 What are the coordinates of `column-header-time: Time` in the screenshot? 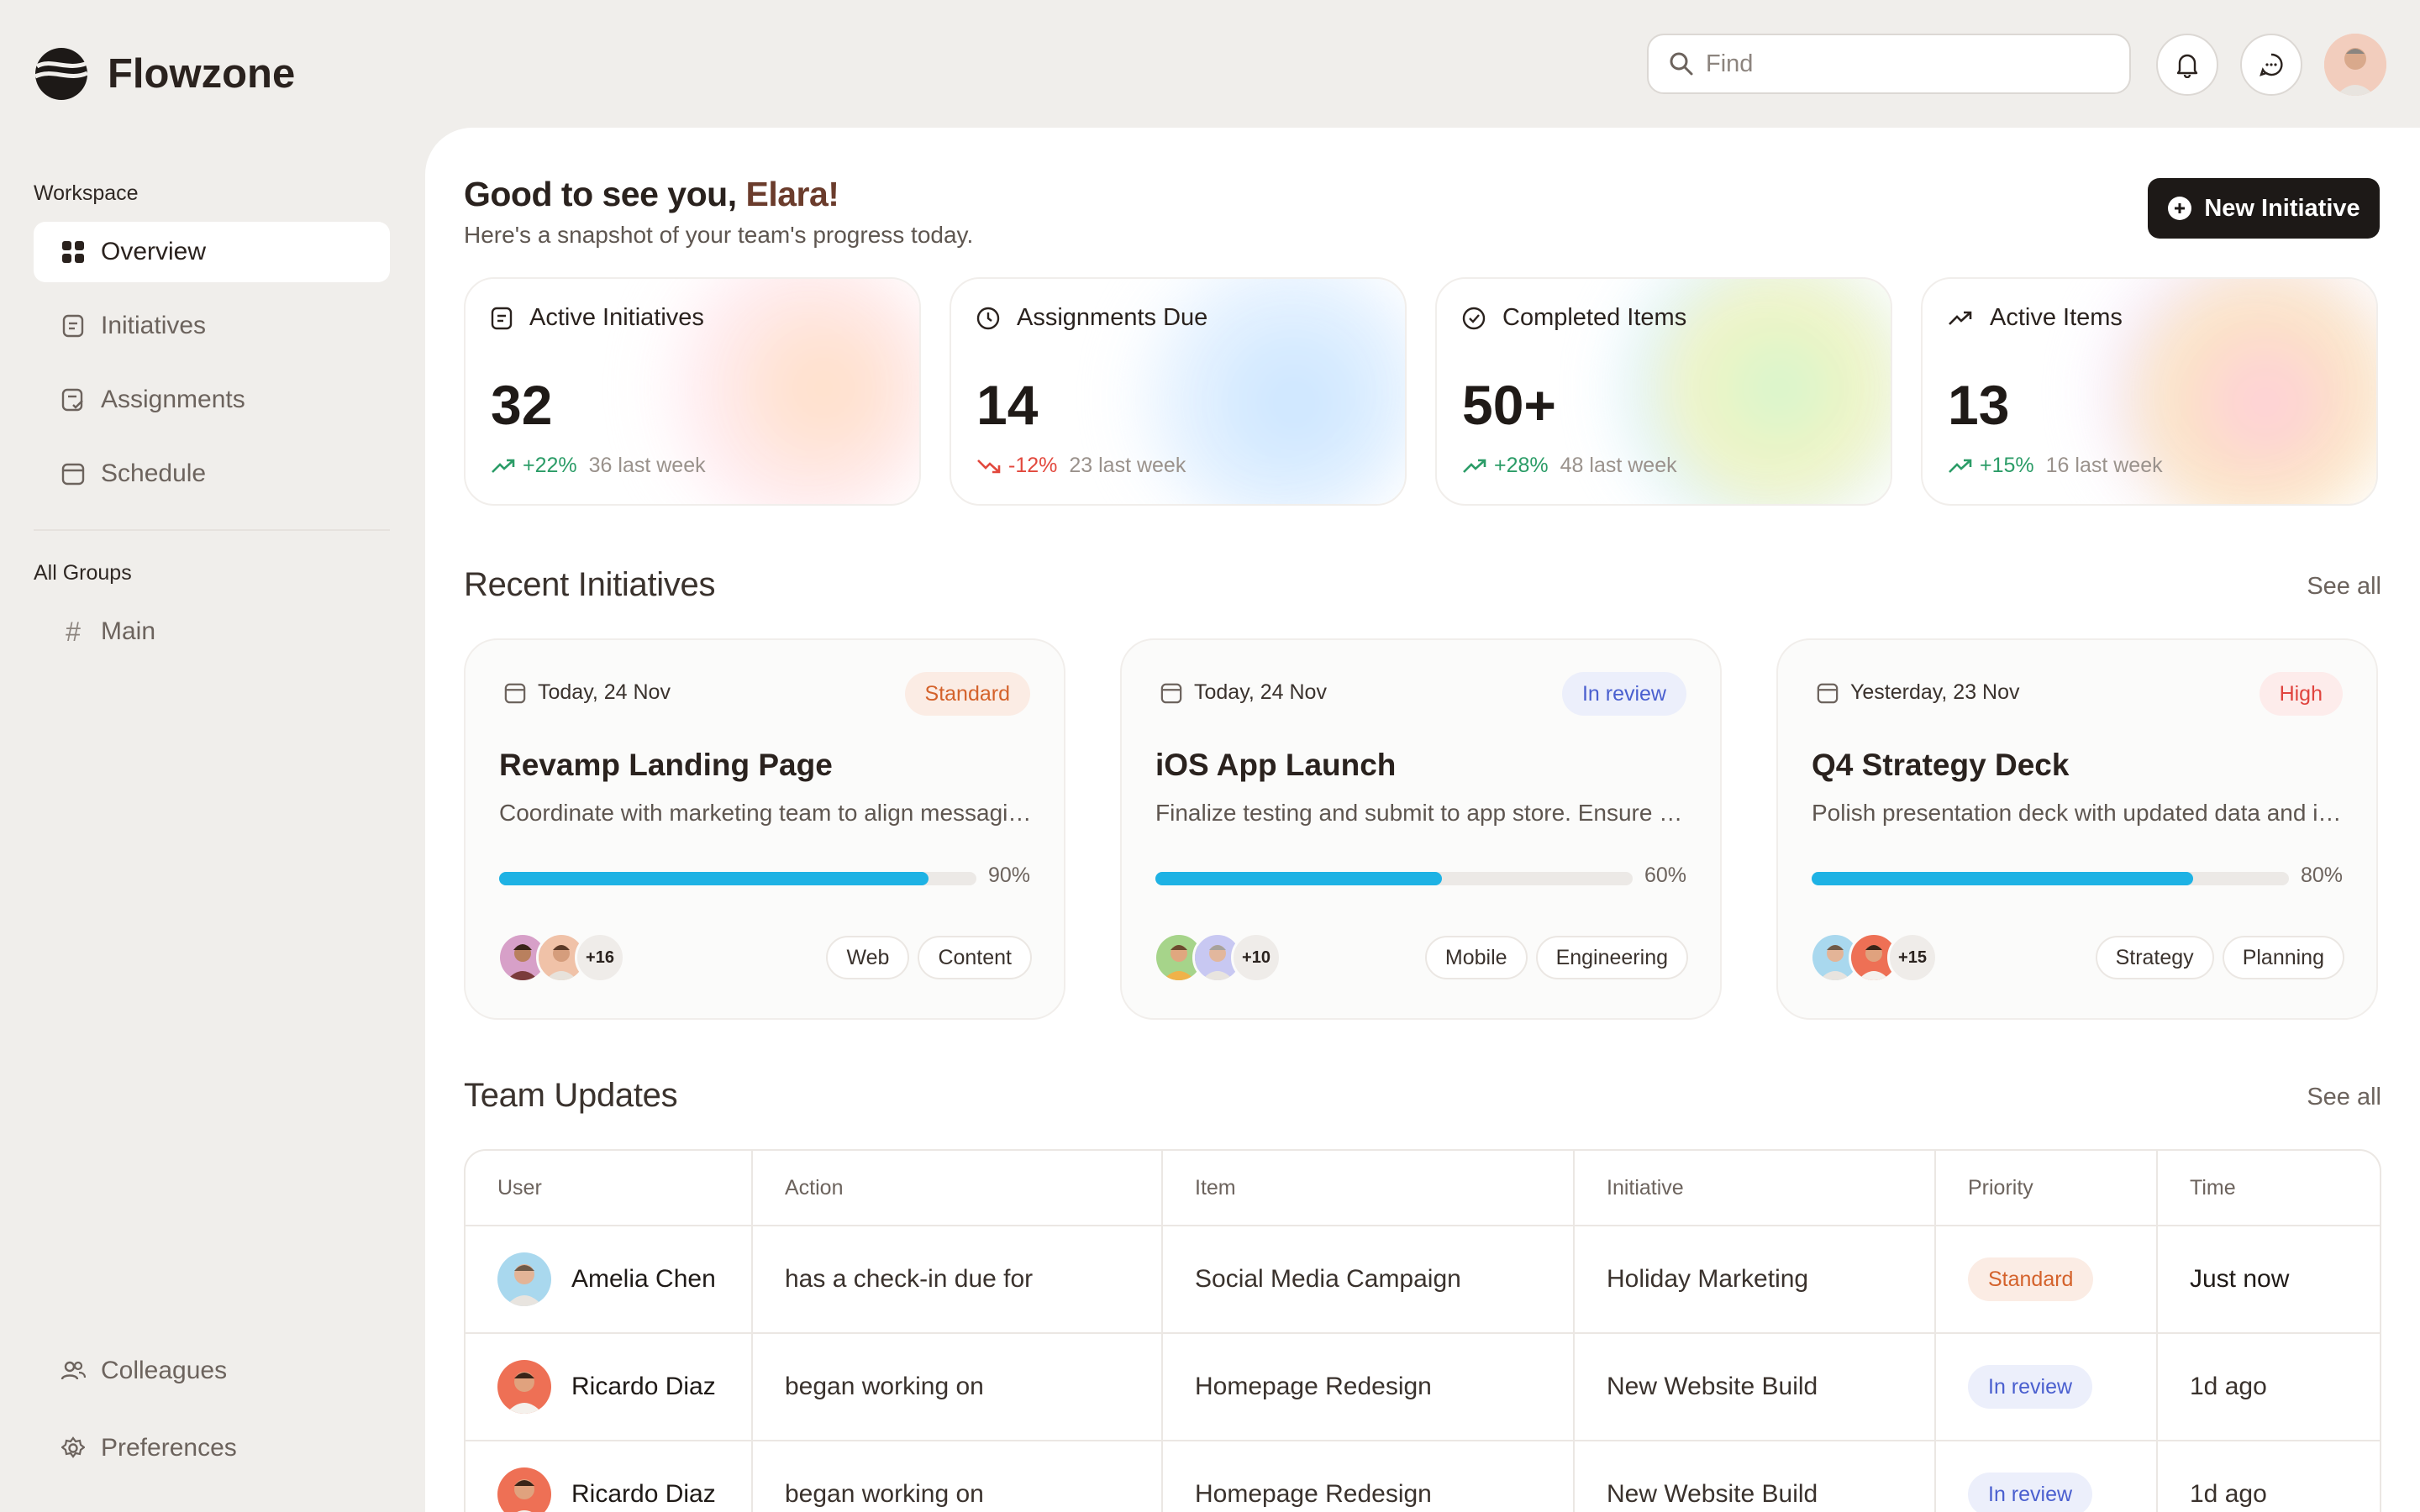 It's located at (2213, 1187).